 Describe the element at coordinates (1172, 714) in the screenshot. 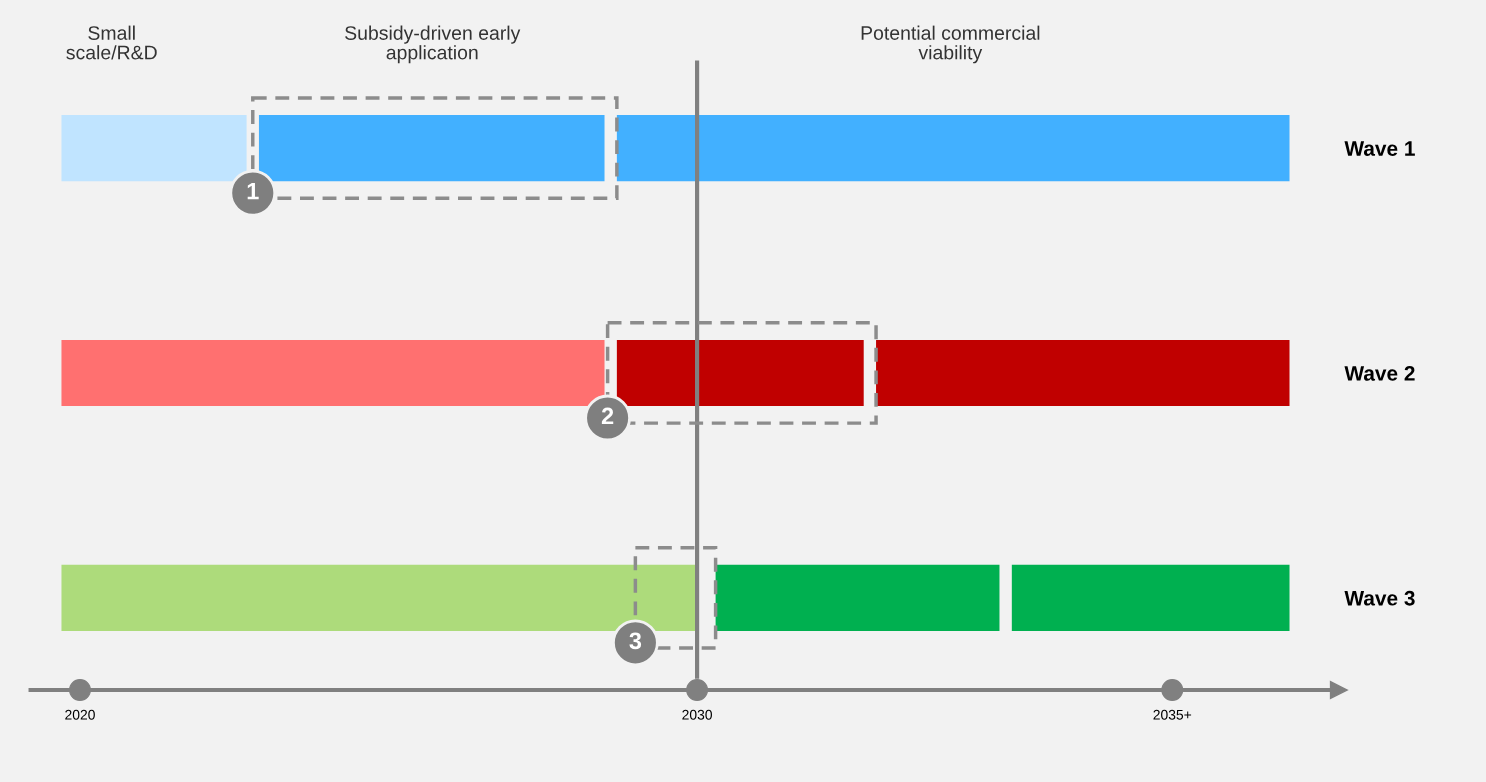

I see `x-tick-label: 2035+` at that location.